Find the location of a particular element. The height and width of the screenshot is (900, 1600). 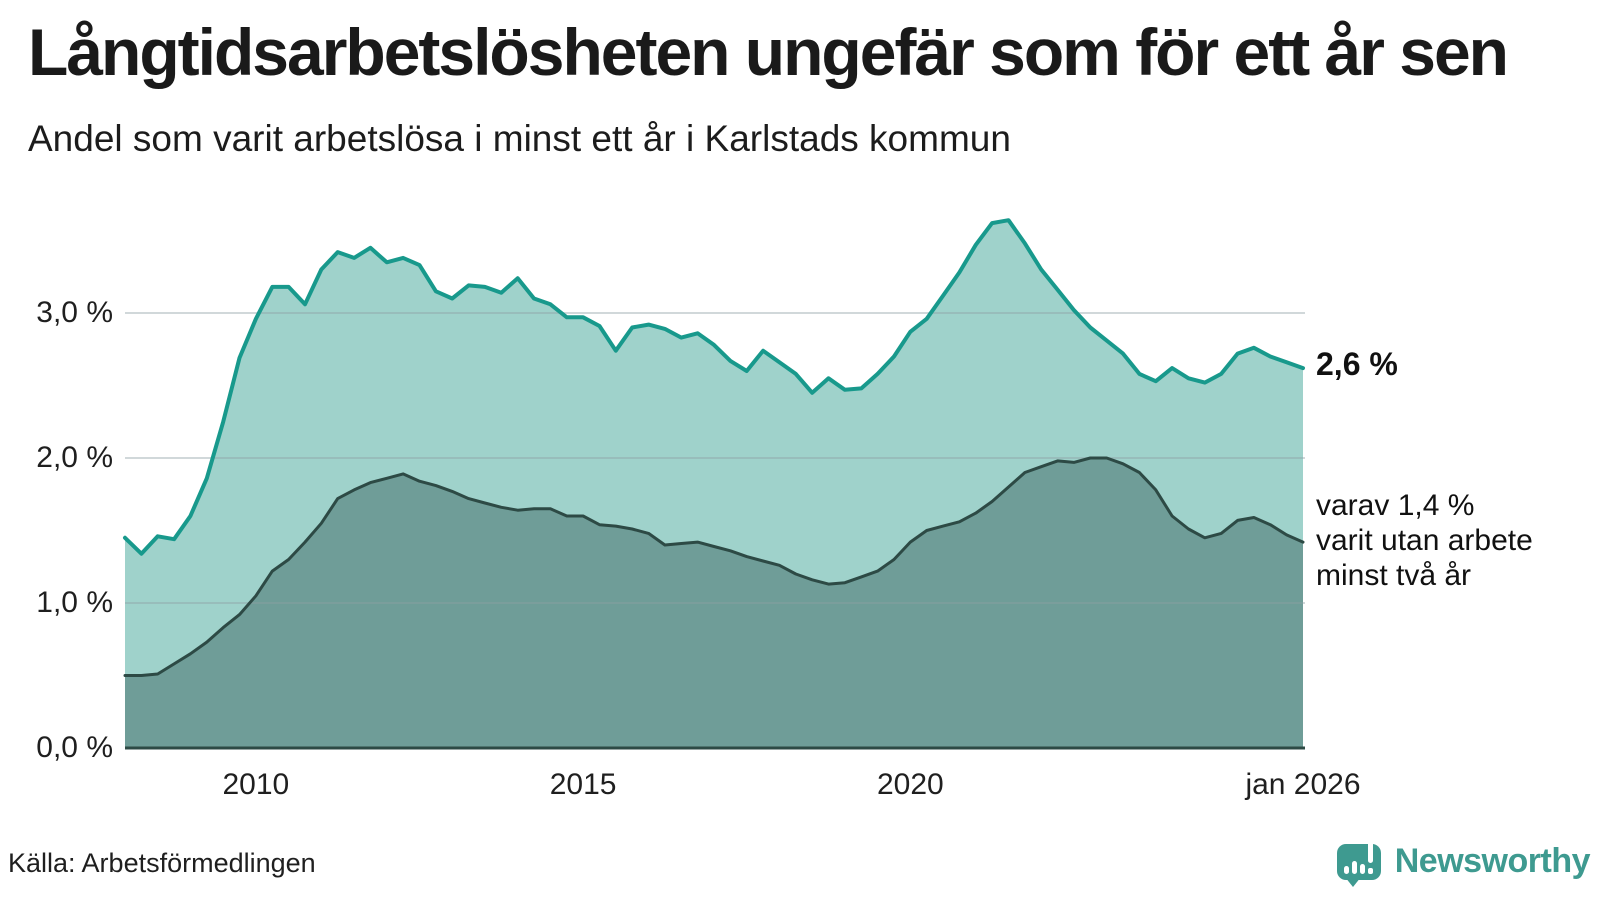

y-axis-label-2: 2,0 % is located at coordinates (74, 457).